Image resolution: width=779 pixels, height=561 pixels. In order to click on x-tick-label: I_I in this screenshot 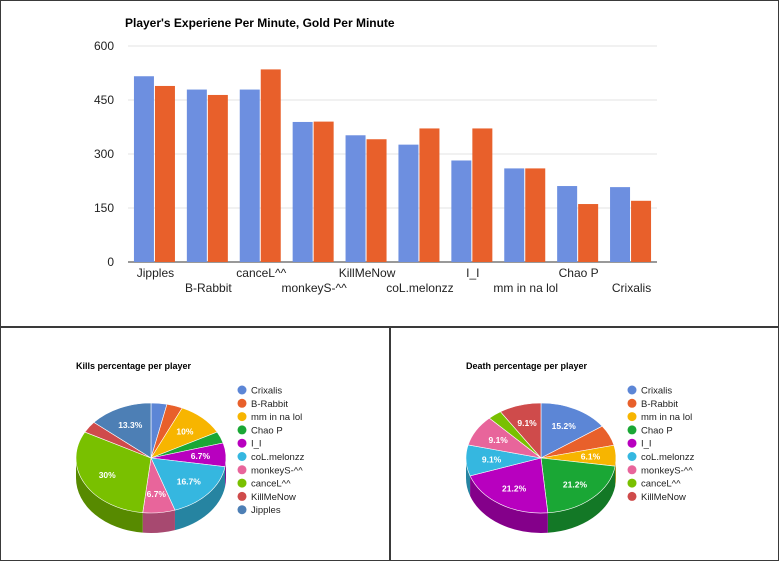, I will do `click(472, 273)`.